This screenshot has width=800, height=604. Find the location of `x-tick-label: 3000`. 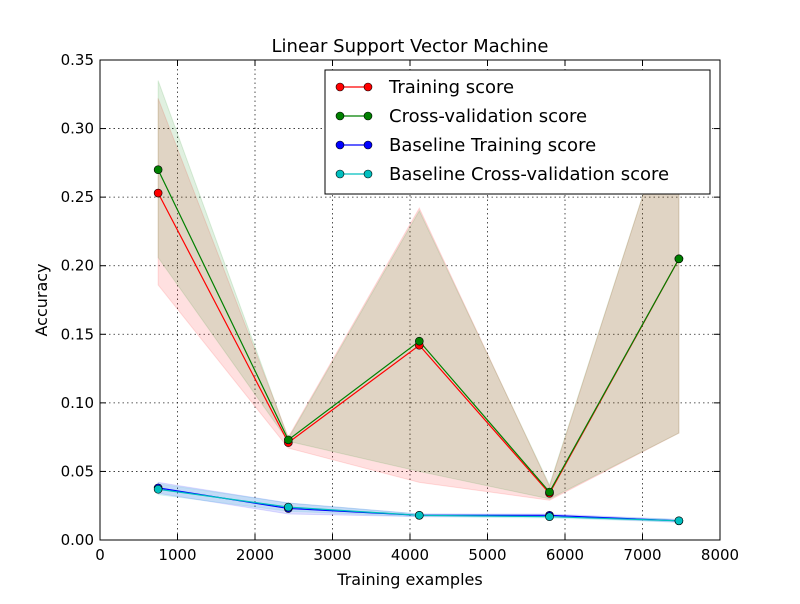

x-tick-label: 3000 is located at coordinates (332, 555).